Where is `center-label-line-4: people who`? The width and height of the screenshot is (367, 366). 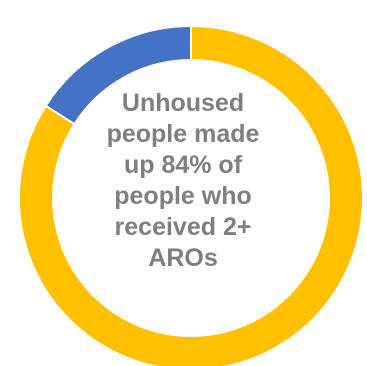 center-label-line-4: people who is located at coordinates (183, 196).